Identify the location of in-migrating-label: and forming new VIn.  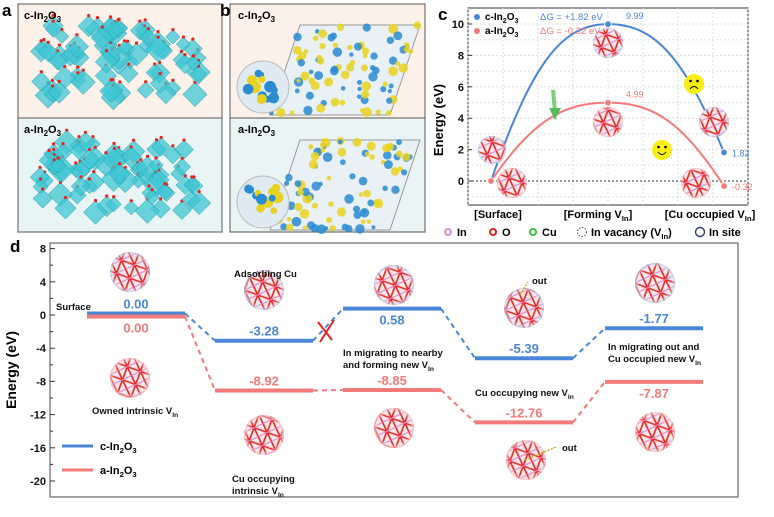
(388, 366).